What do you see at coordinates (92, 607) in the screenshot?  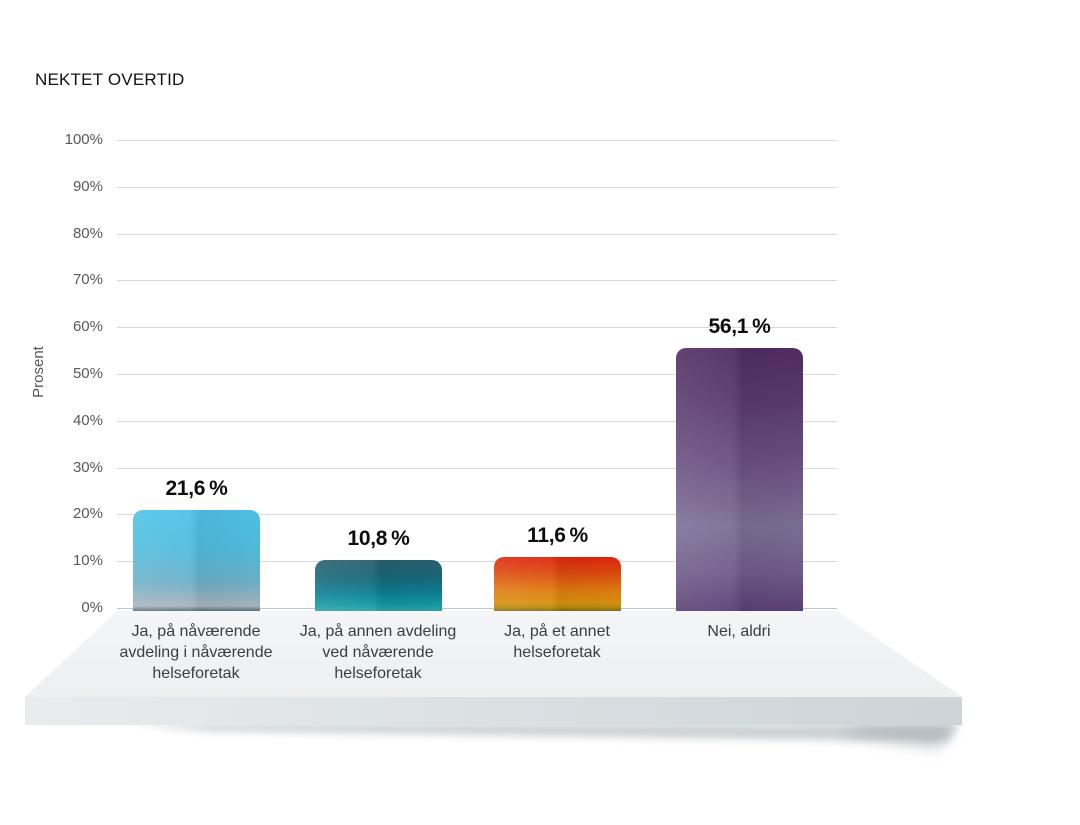 I see `y-tick-label-0: 0%` at bounding box center [92, 607].